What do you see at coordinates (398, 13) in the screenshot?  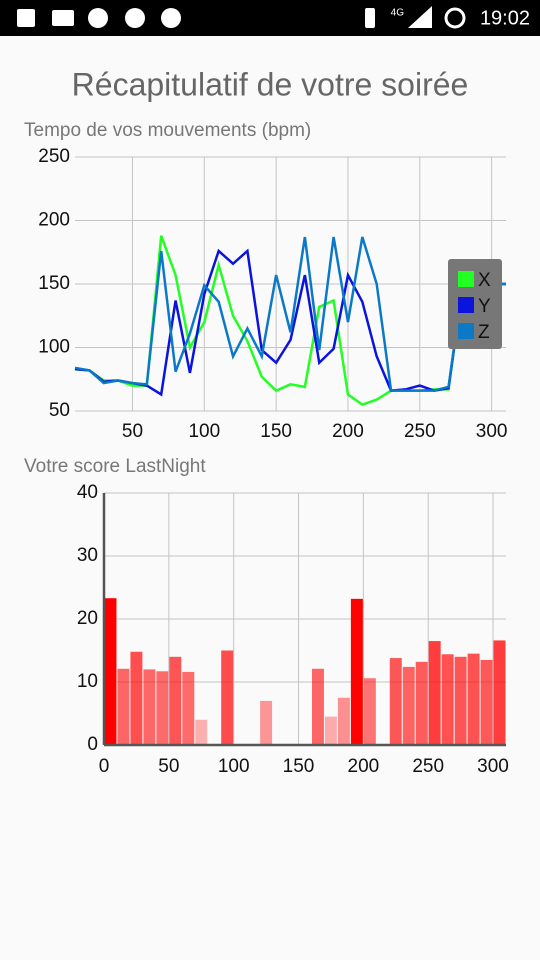 I see `network-type: 4G` at bounding box center [398, 13].